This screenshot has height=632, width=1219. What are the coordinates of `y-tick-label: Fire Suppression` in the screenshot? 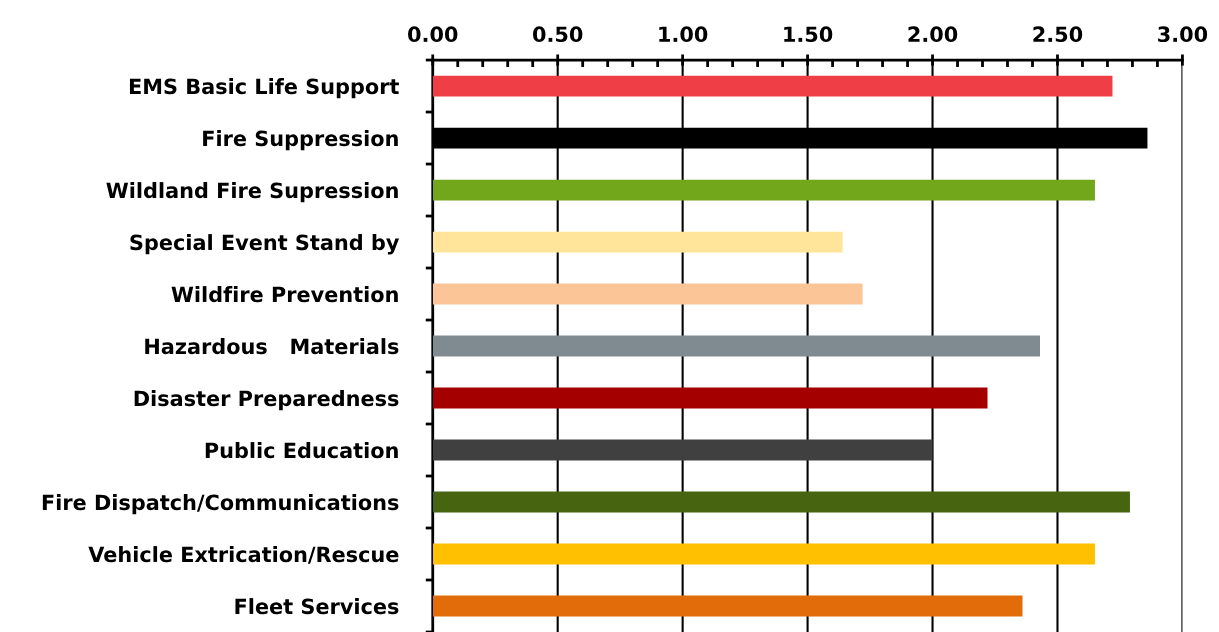 It's located at (300, 140).